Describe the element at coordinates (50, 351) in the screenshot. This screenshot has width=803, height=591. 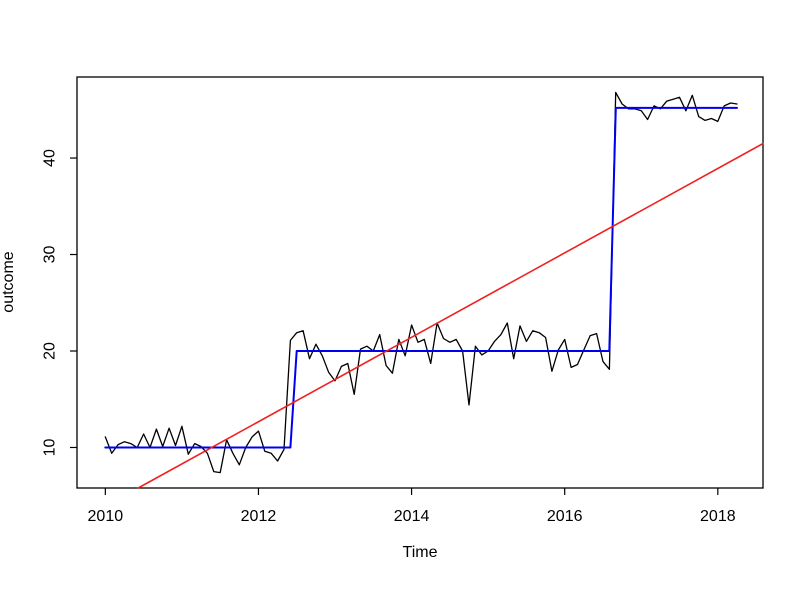
I see `y-tick-label: 20` at that location.